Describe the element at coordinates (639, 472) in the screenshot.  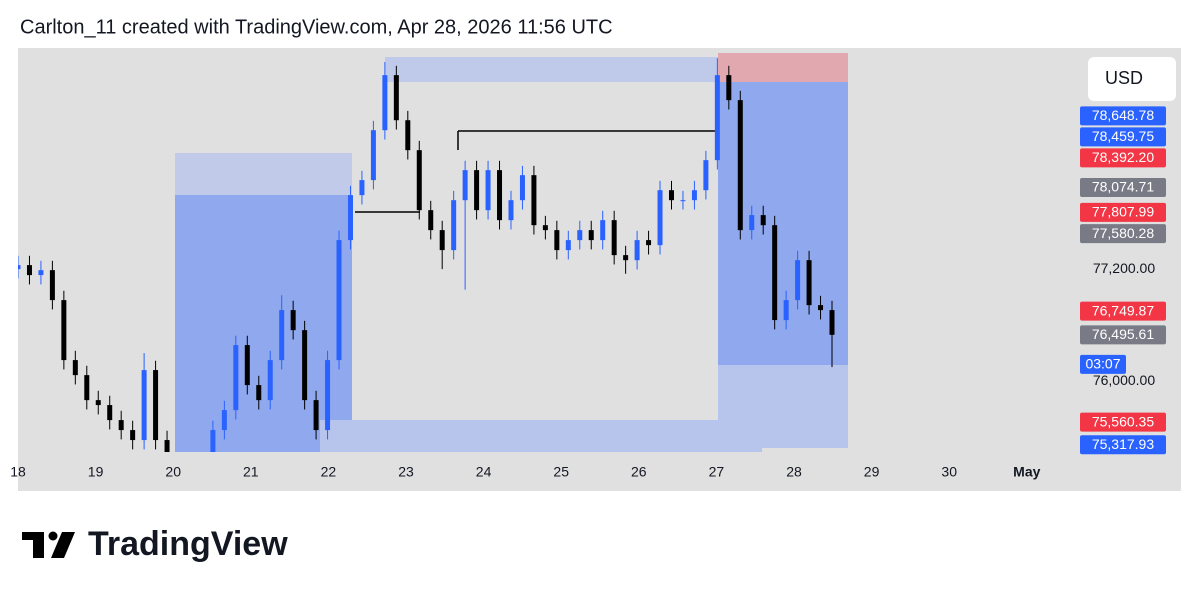
I see `x-tick-label: 26` at that location.